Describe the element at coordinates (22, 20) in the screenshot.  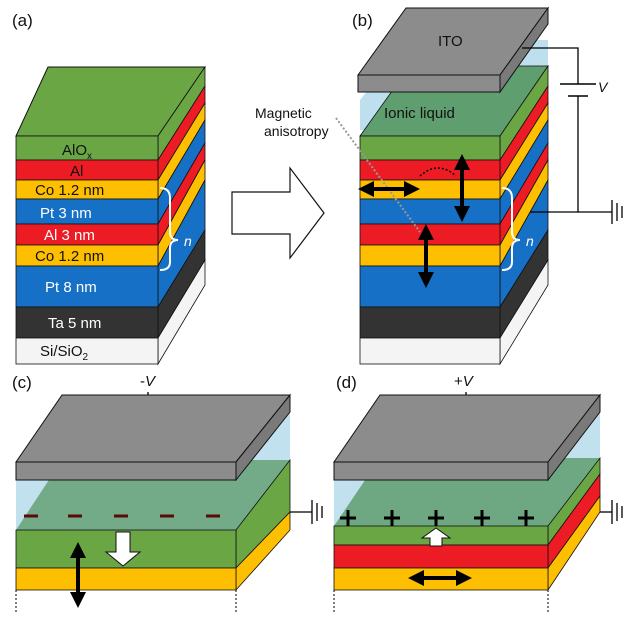
I see `panel-a-label: (a)` at that location.